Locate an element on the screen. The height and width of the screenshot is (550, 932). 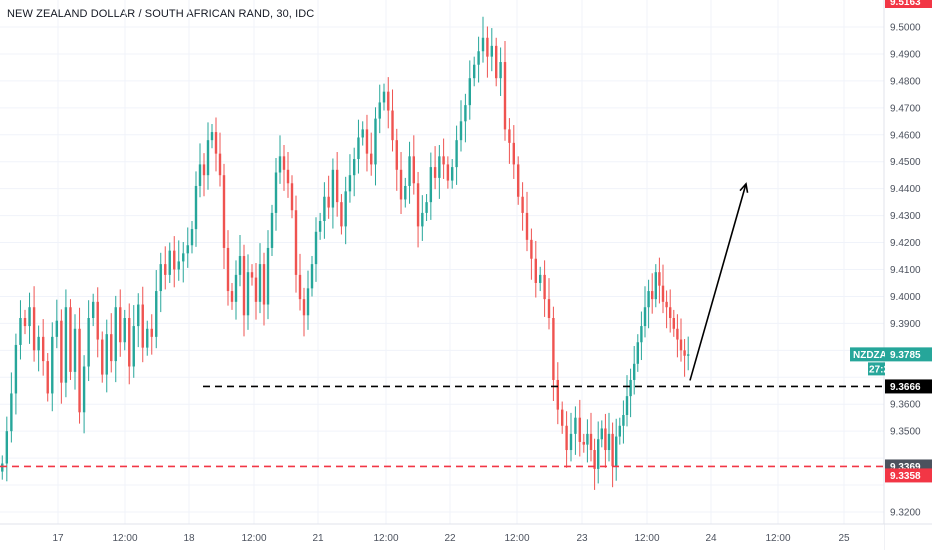
top-price-badge is located at coordinates (908, 4).